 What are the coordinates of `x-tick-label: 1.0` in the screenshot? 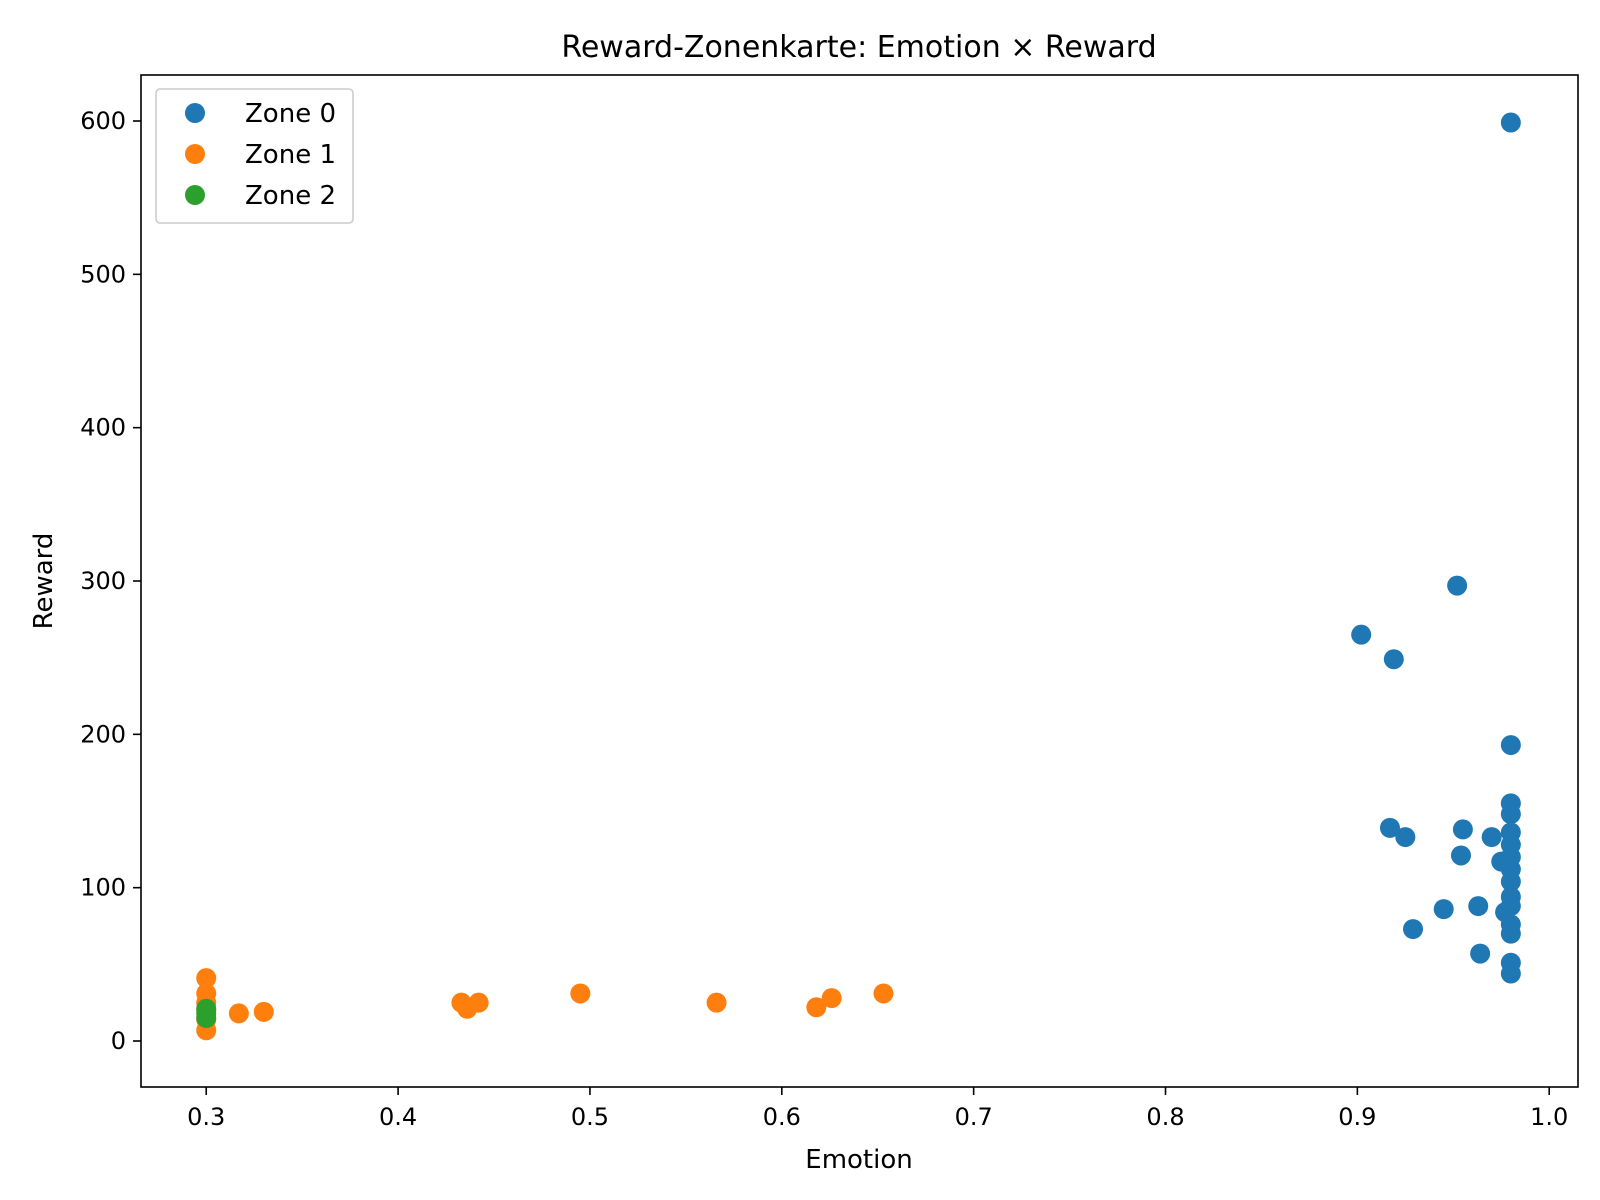 It's located at (1549, 1117).